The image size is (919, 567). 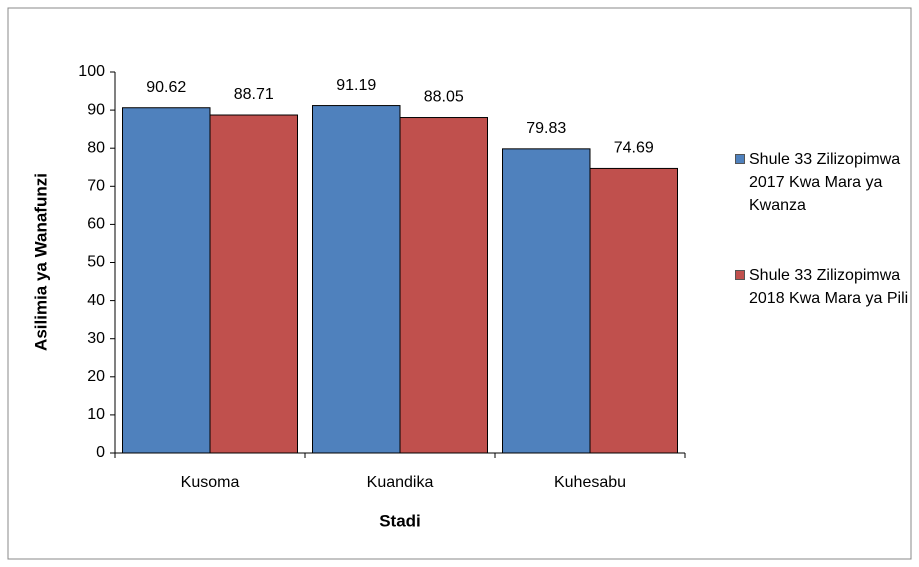 What do you see at coordinates (40, 262) in the screenshot?
I see `y-axis-title: Asilimia ya Wanafunzi` at bounding box center [40, 262].